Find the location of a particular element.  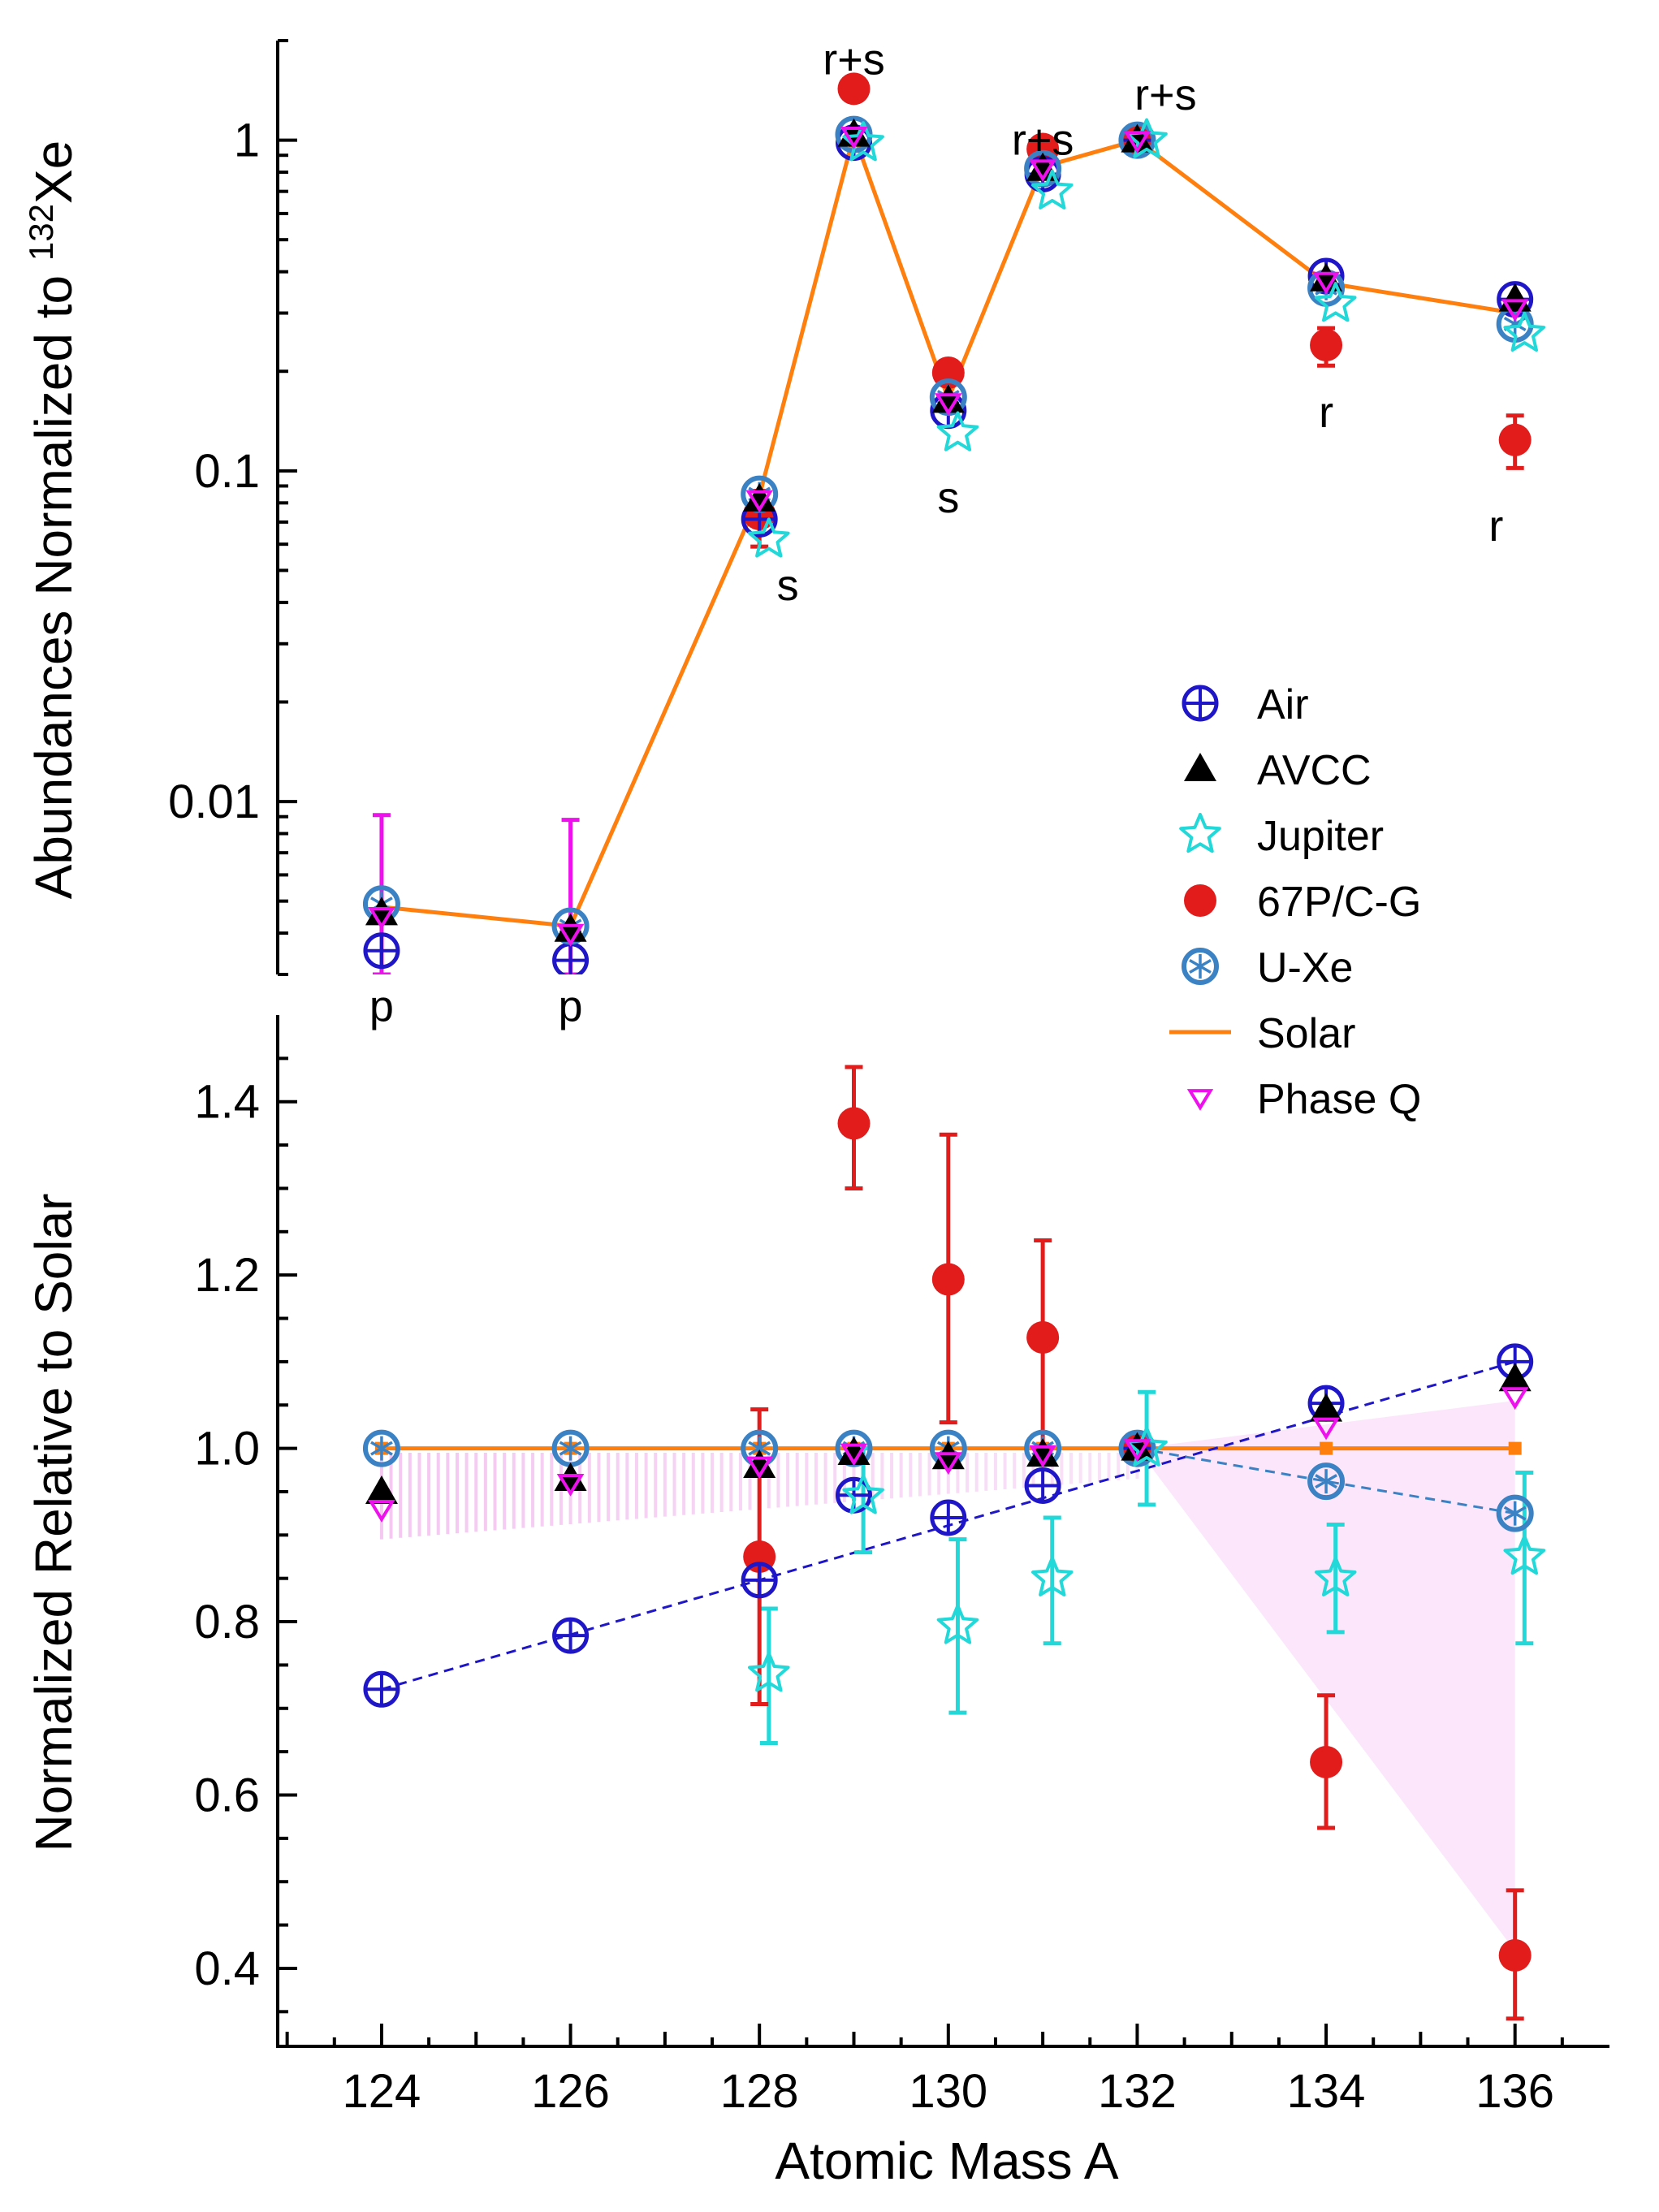

x-tick-label: 128 is located at coordinates (759, 2091).